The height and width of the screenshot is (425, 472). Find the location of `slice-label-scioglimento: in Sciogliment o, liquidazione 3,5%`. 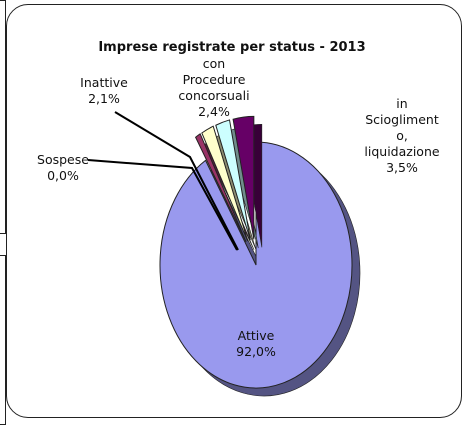

slice-label-scioglimento: in Sciogliment o, liquidazione 3,5% is located at coordinates (401, 135).